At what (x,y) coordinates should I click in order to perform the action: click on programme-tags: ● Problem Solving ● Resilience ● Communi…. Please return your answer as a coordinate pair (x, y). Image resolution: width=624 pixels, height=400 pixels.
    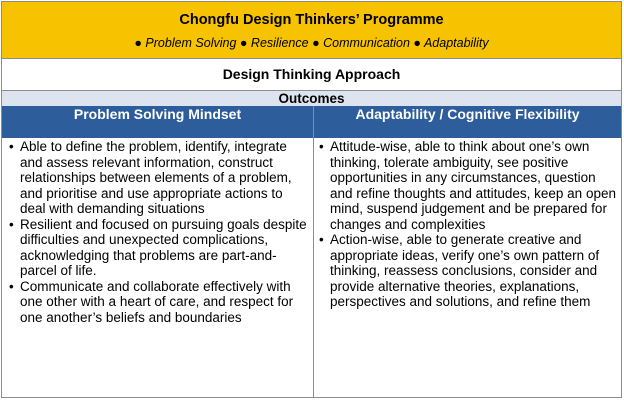
    Looking at the image, I should click on (311, 43).